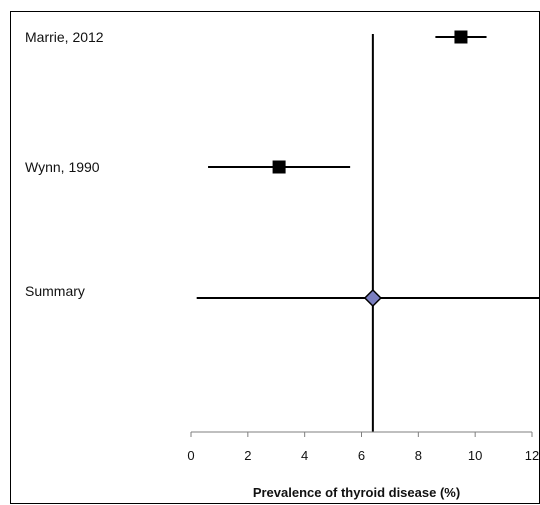 This screenshot has height=505, width=540. Describe the element at coordinates (361, 455) in the screenshot. I see `x-tick-label-3: 6` at that location.